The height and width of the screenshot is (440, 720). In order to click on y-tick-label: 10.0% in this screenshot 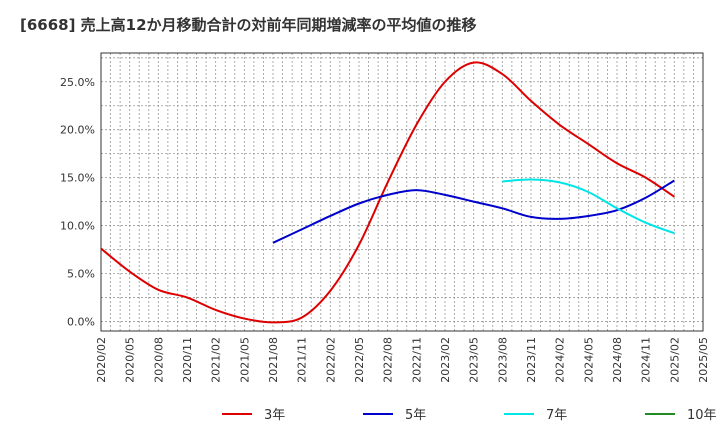, I will do `click(77, 226)`.